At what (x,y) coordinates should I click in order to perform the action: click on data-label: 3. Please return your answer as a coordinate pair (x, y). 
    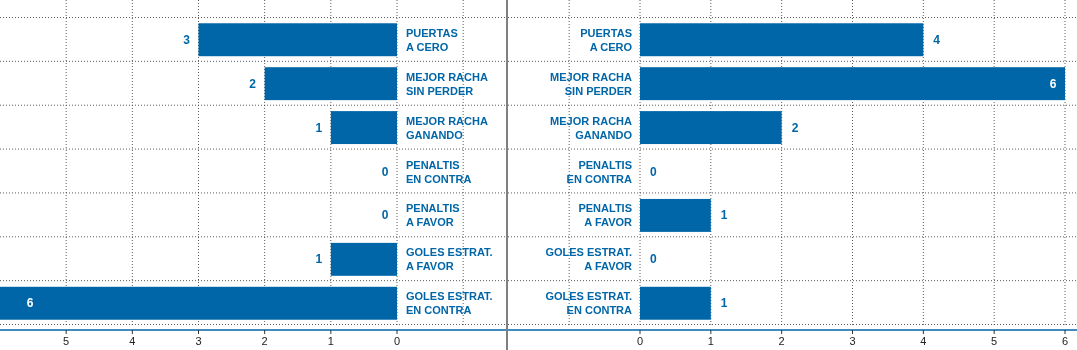
    Looking at the image, I should click on (187, 39).